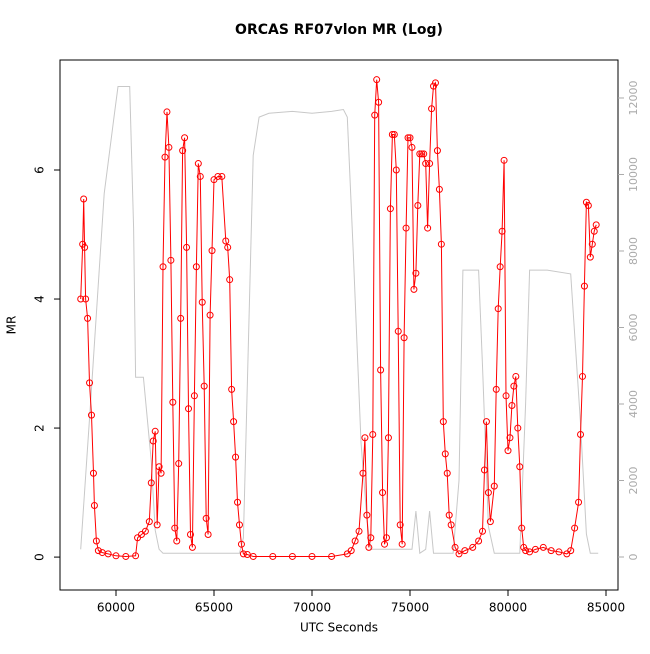 This screenshot has height=654, width=650. What do you see at coordinates (633, 251) in the screenshot?
I see `y2-tick-label: 8000` at bounding box center [633, 251].